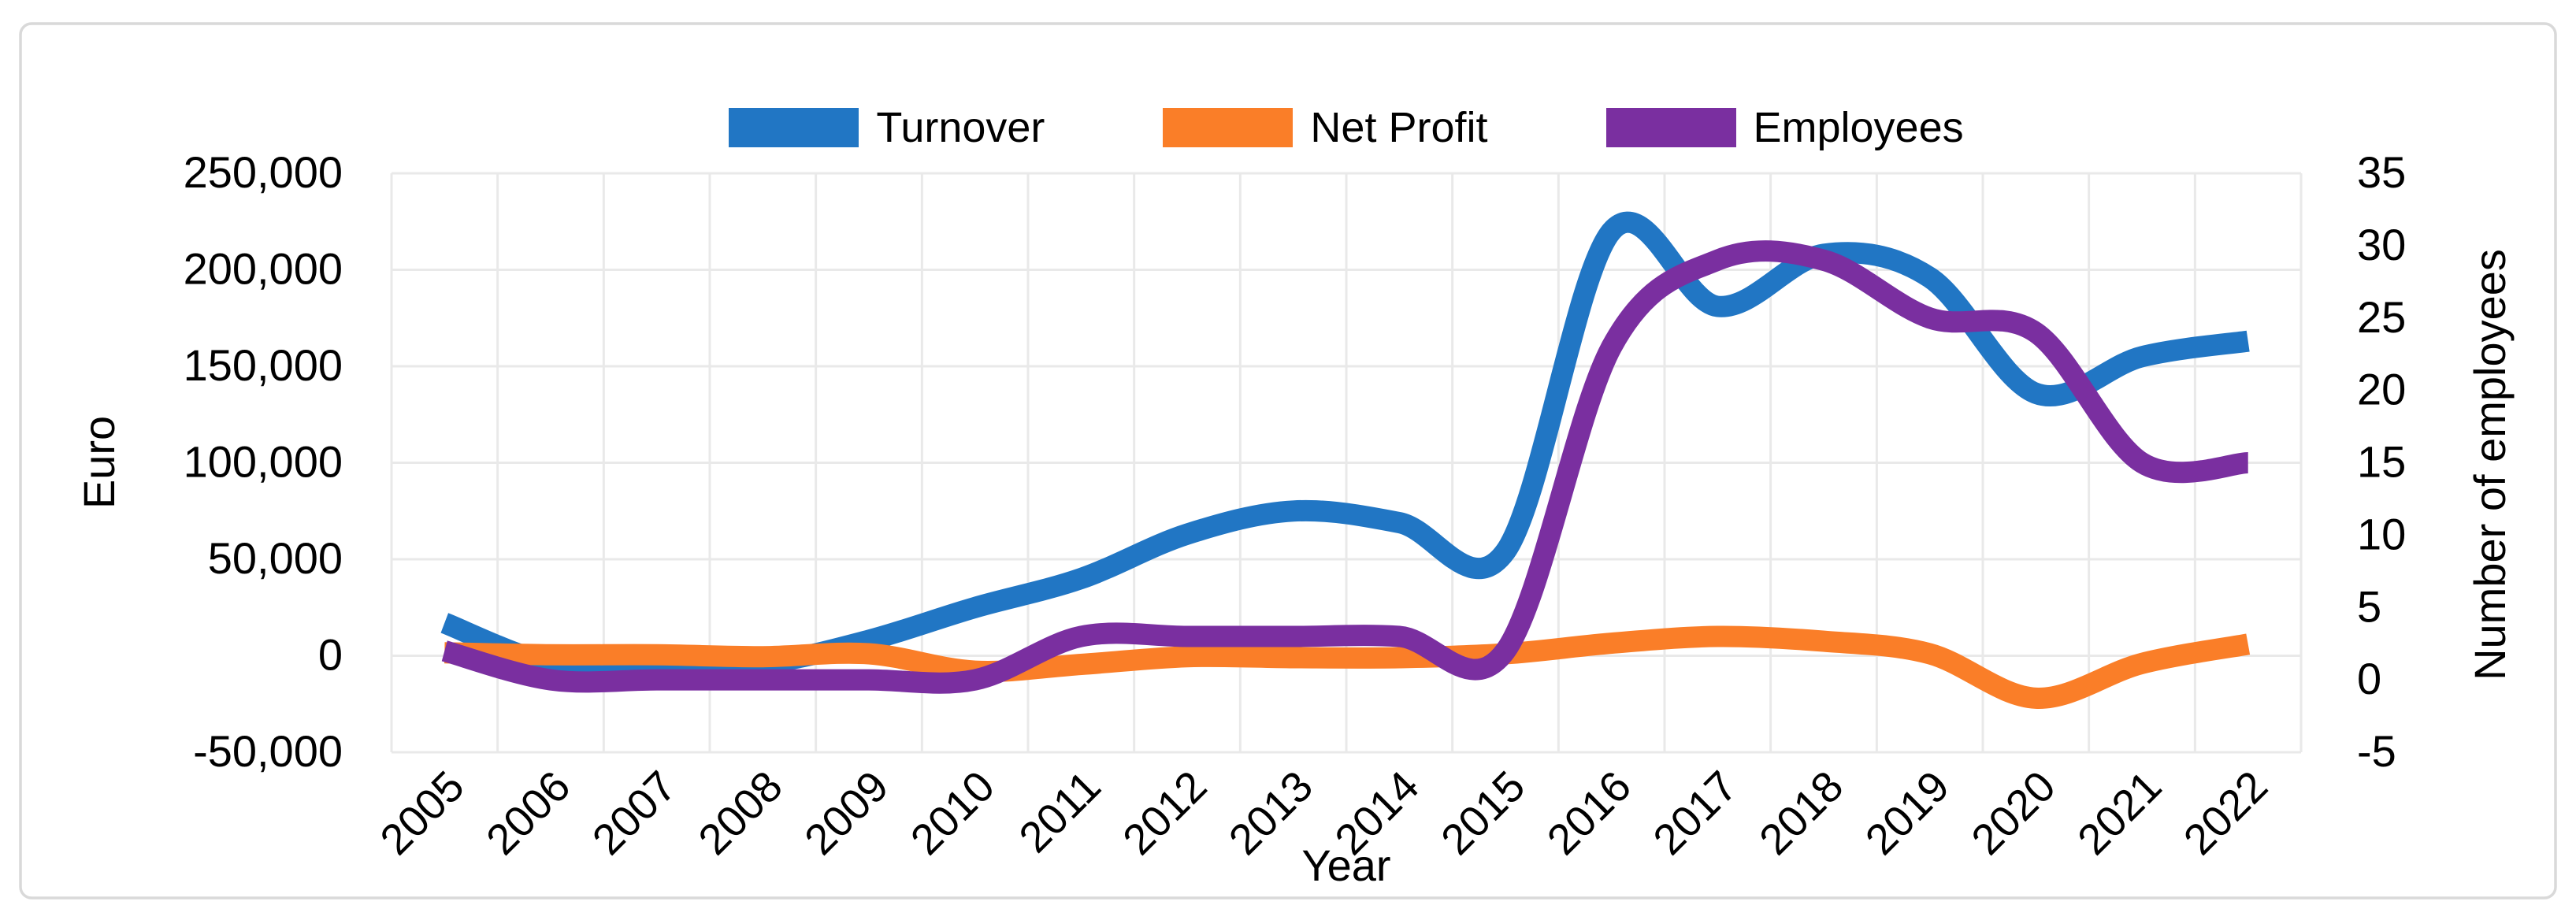 The height and width of the screenshot is (920, 2576). What do you see at coordinates (2376, 751) in the screenshot?
I see `right-axis-tick-label: -5` at bounding box center [2376, 751].